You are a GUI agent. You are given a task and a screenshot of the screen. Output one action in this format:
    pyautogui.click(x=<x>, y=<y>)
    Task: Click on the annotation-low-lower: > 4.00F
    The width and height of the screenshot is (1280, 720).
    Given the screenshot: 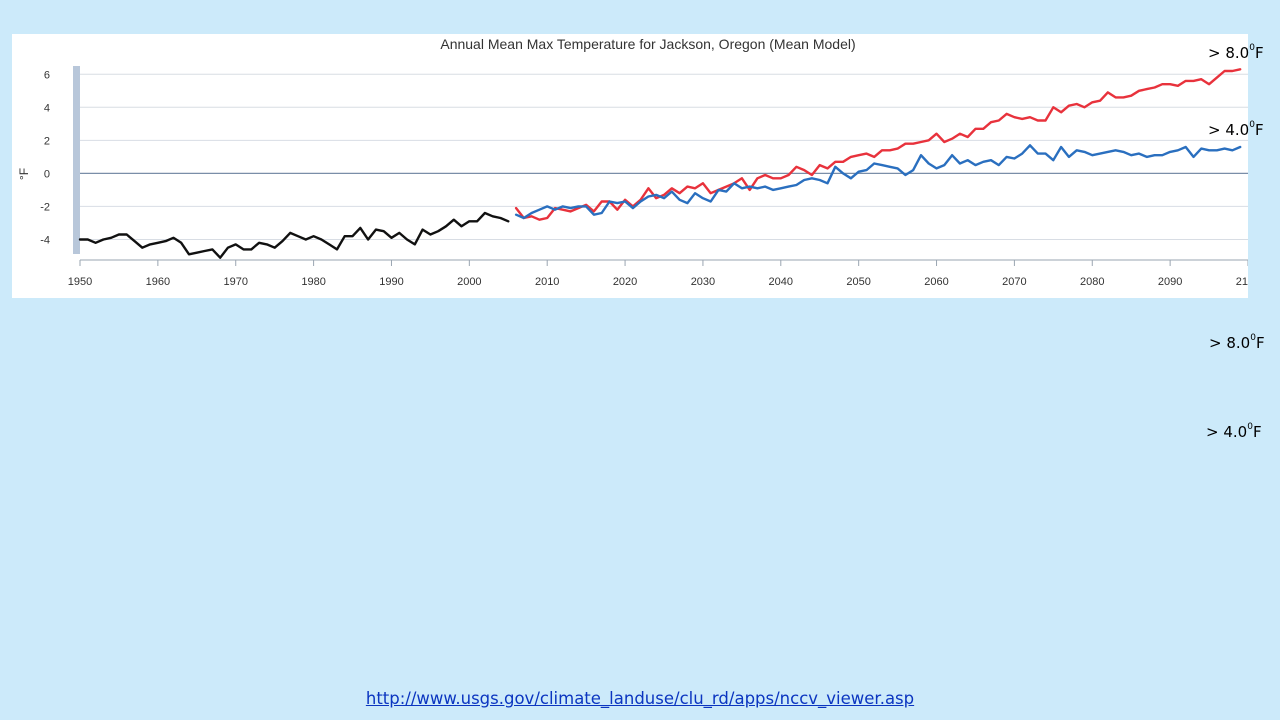 What is the action you would take?
    pyautogui.click(x=1234, y=431)
    